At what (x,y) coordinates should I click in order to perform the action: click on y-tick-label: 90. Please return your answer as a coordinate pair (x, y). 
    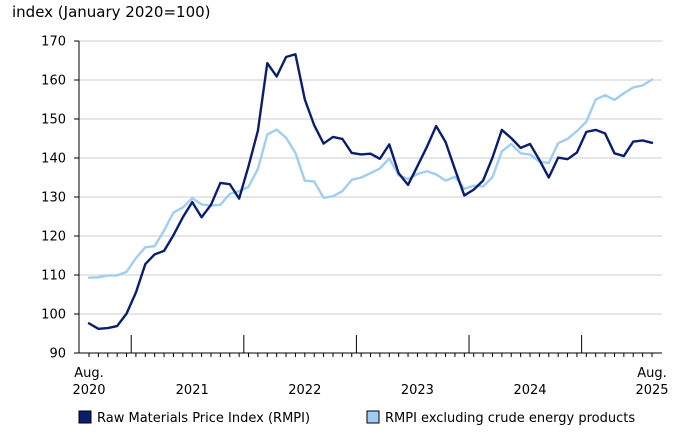
    Looking at the image, I should click on (57, 354).